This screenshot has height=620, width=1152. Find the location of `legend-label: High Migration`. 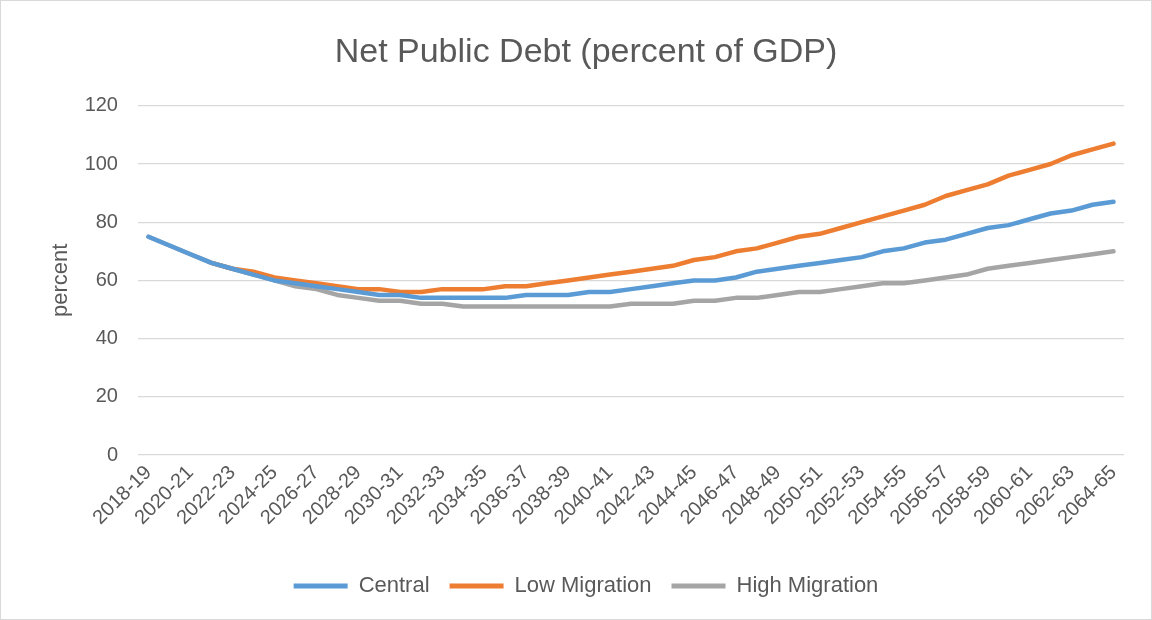

legend-label: High Migration is located at coordinates (807, 585).